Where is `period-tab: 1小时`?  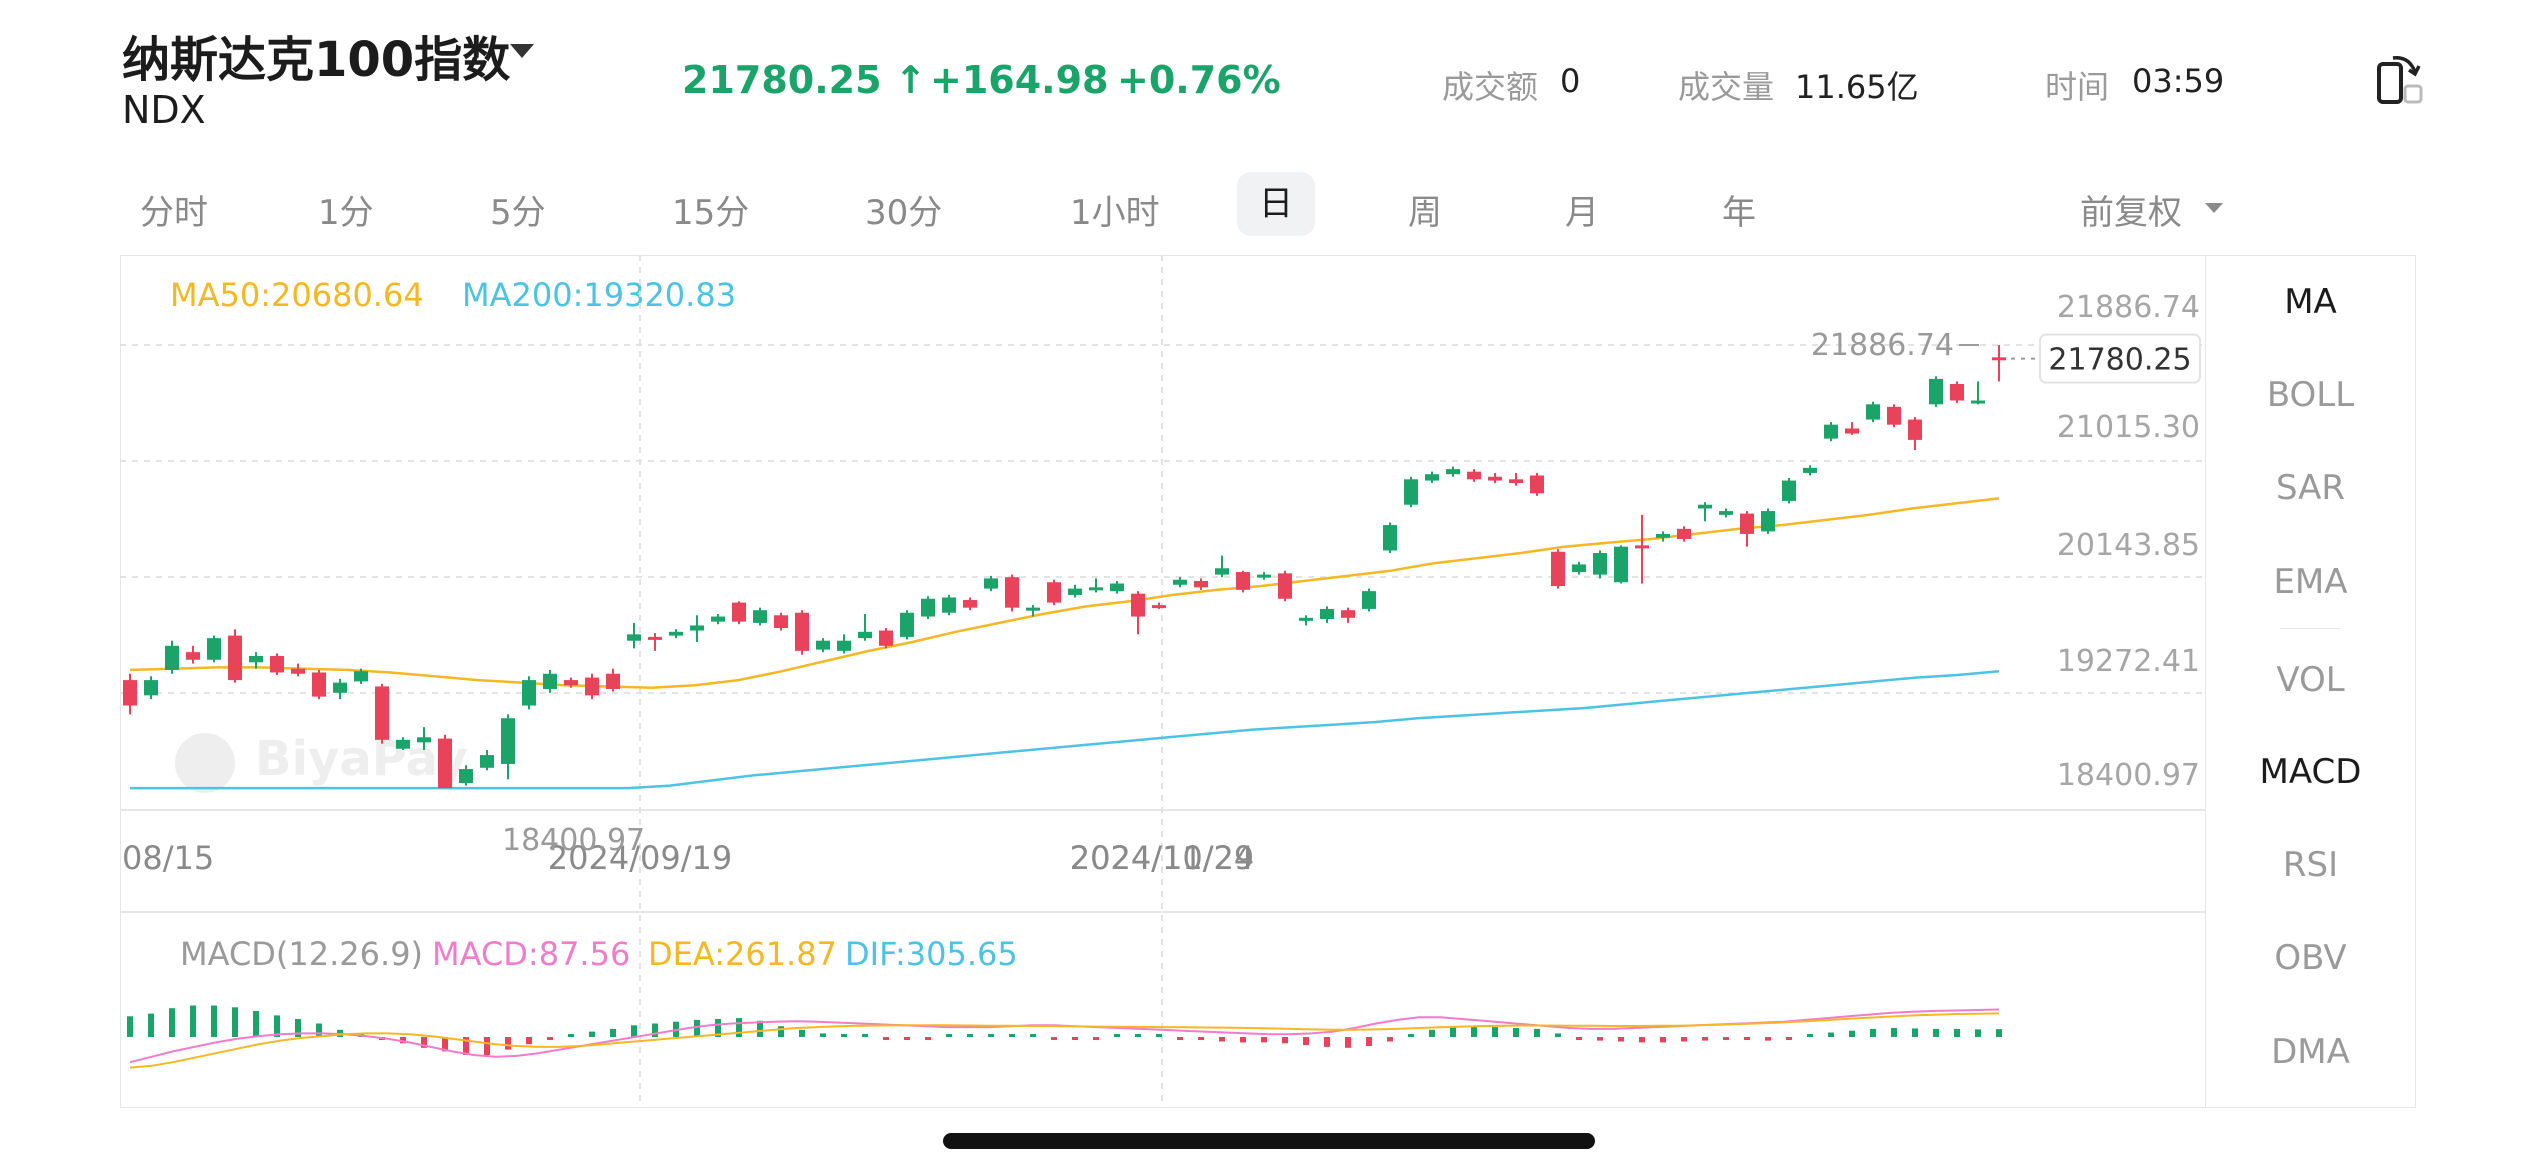 period-tab: 1小时 is located at coordinates (1115, 213).